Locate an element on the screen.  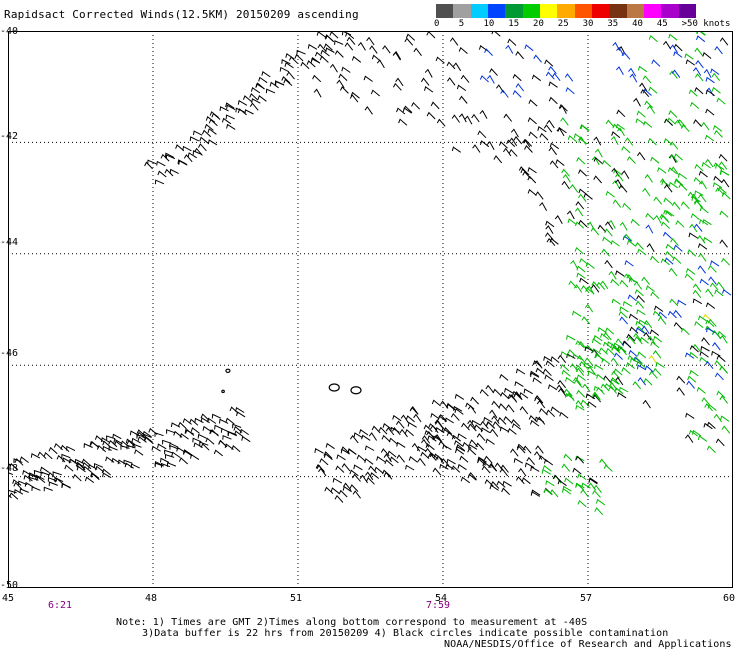
legend-label: 45 is located at coordinates (662, 24).